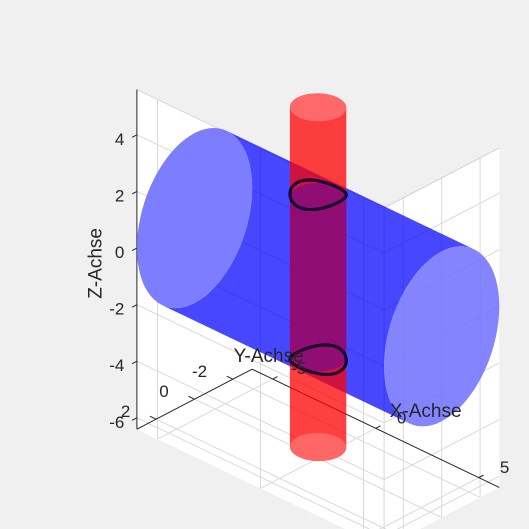  Describe the element at coordinates (163, 391) in the screenshot. I see `y-tick-label: 0` at that location.